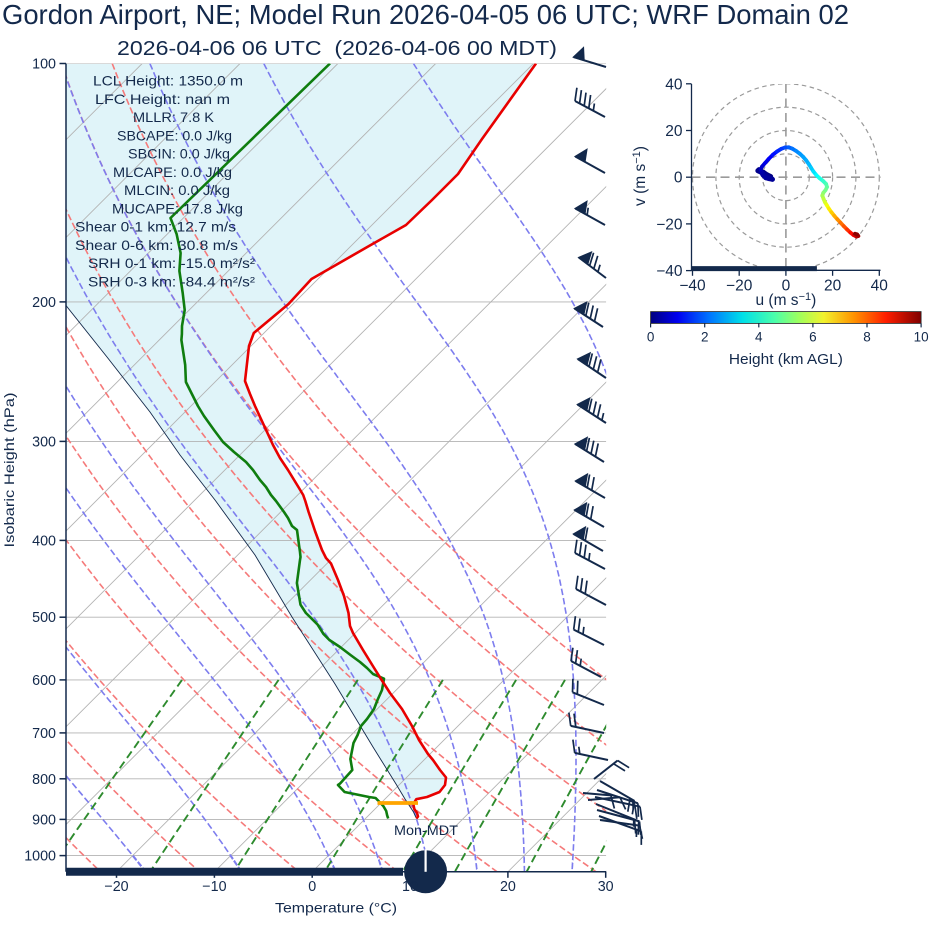 The image size is (929, 941). Describe the element at coordinates (44, 780) in the screenshot. I see `svg-text: 800` at that location.